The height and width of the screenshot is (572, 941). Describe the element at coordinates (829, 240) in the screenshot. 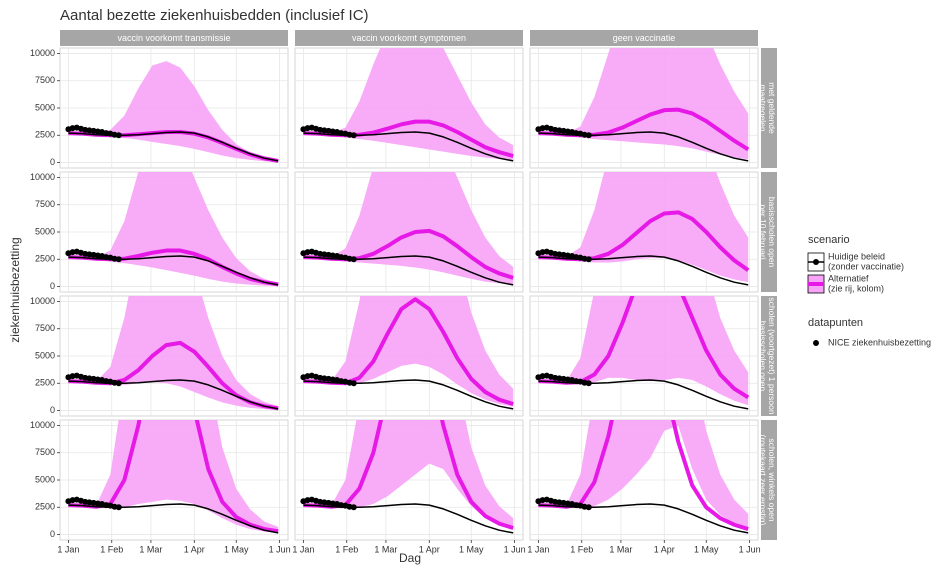

I see `legend-title: scenario` at that location.